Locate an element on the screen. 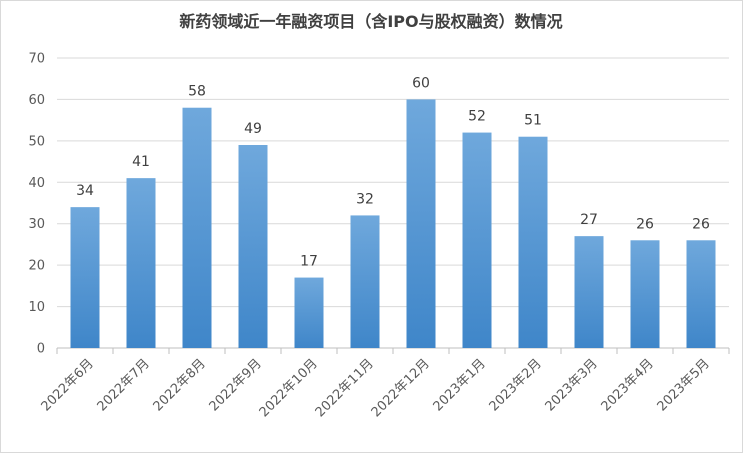 This screenshot has width=743, height=453. x-tick-label: 2023年2月 is located at coordinates (516, 385).